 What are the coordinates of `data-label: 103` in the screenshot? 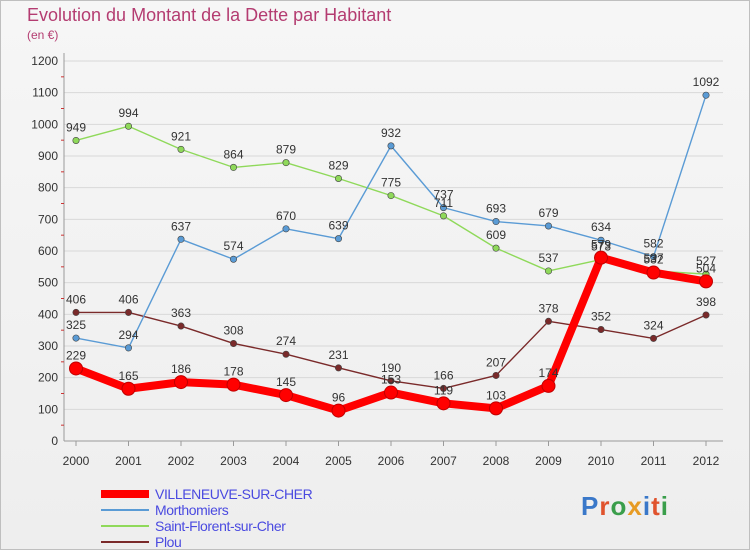 It's located at (496, 395).